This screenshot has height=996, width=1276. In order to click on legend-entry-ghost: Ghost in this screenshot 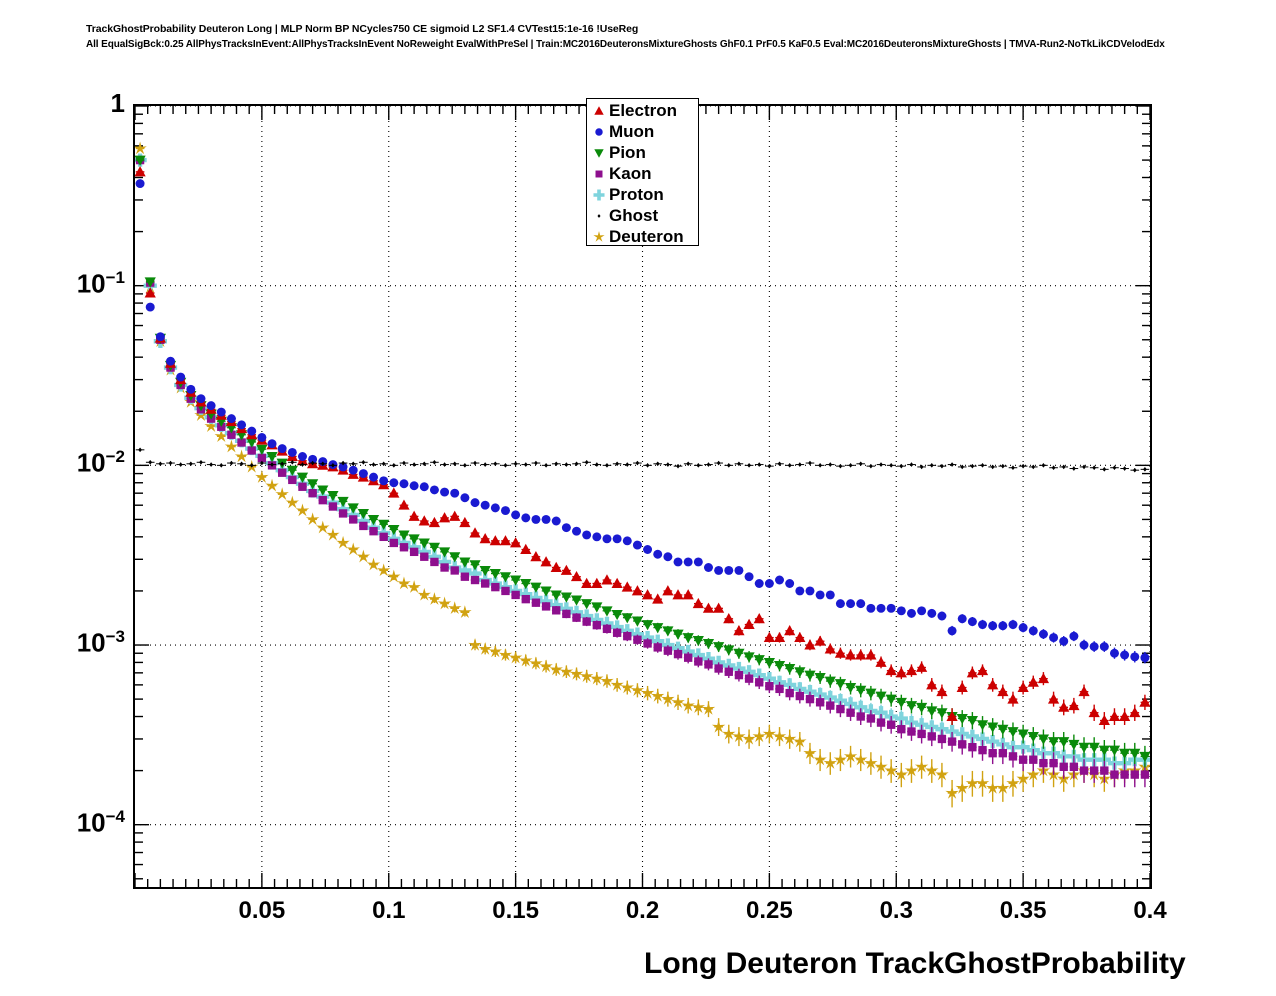, I will do `click(643, 215)`.